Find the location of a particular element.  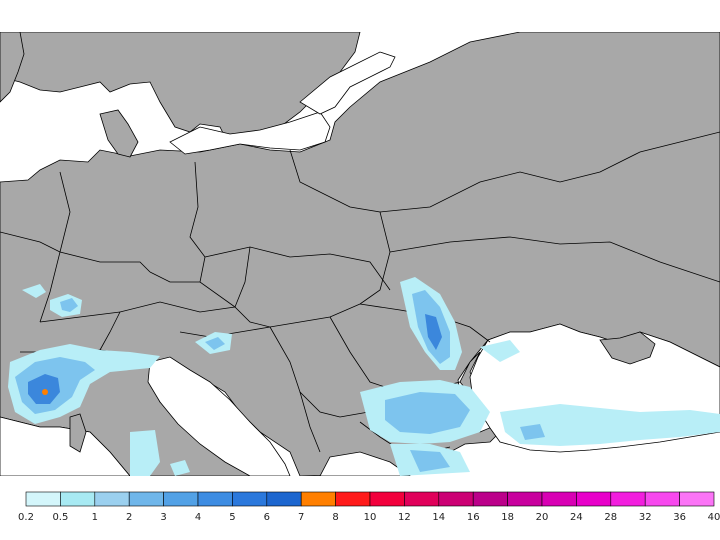

legend-tick-label: 2 is located at coordinates (129, 517).